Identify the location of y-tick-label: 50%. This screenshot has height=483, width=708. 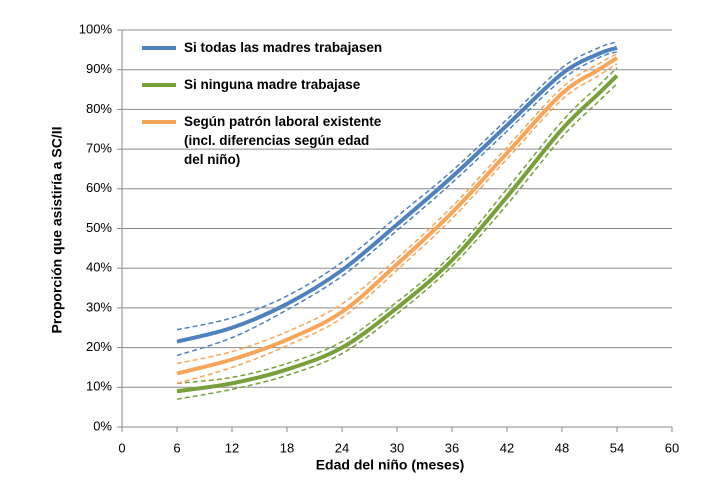
(99, 227).